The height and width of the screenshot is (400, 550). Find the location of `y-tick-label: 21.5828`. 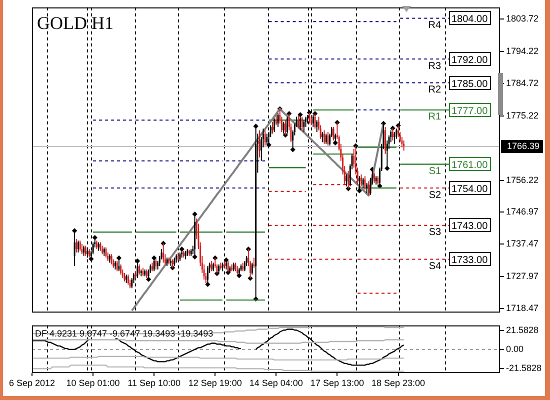

y-tick-label: 21.5828 is located at coordinates (522, 329).